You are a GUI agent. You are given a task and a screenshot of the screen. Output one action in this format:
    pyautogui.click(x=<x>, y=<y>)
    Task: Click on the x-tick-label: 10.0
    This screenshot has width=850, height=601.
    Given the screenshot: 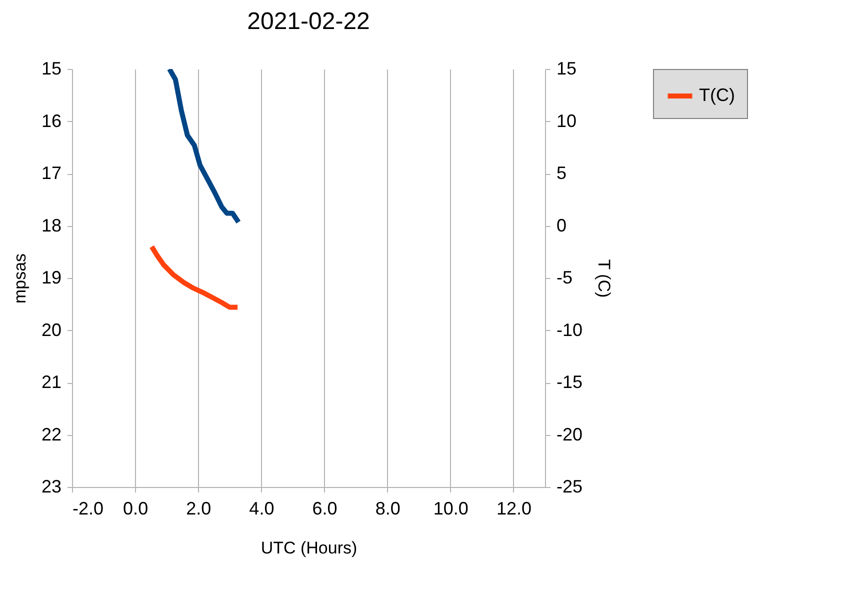 What is the action you would take?
    pyautogui.click(x=450, y=508)
    